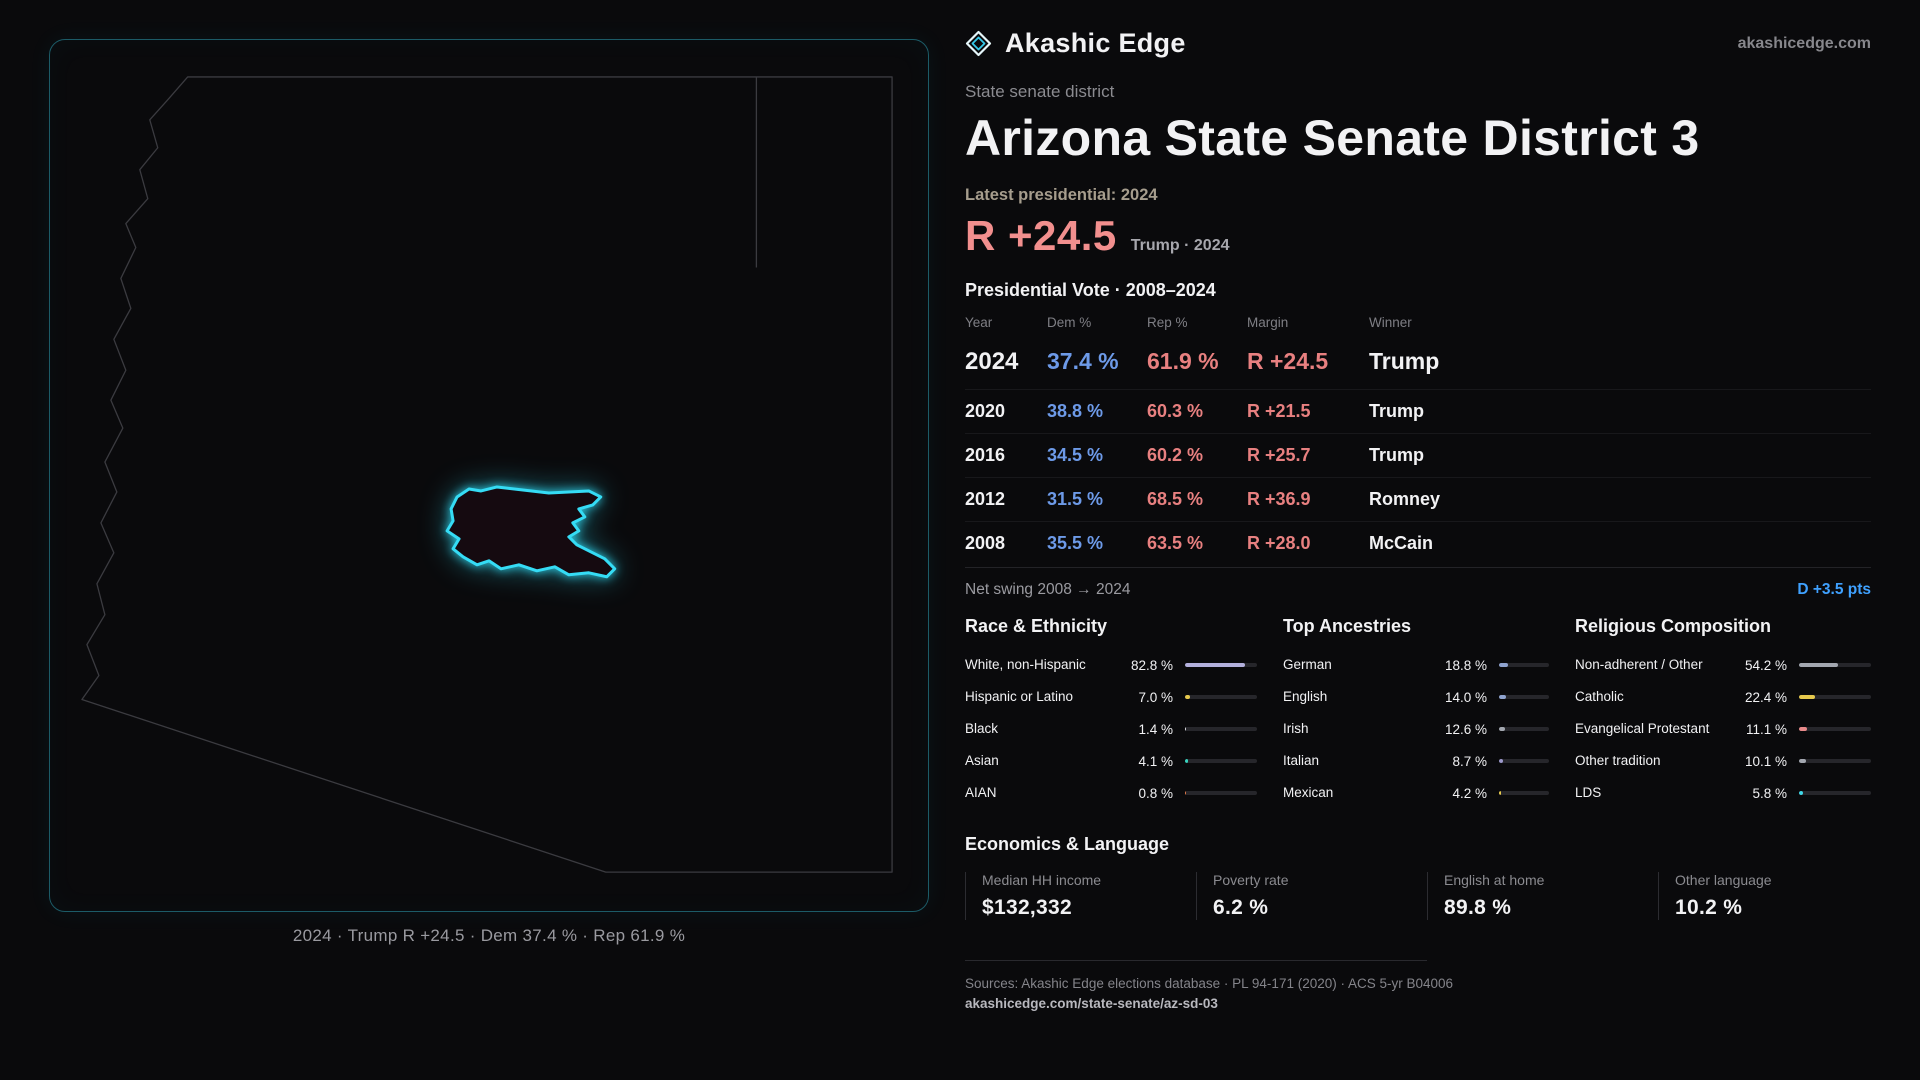 This screenshot has height=1080, width=1920. What do you see at coordinates (1834, 589) in the screenshot?
I see `net-swing-value: D +3.5 pts` at bounding box center [1834, 589].